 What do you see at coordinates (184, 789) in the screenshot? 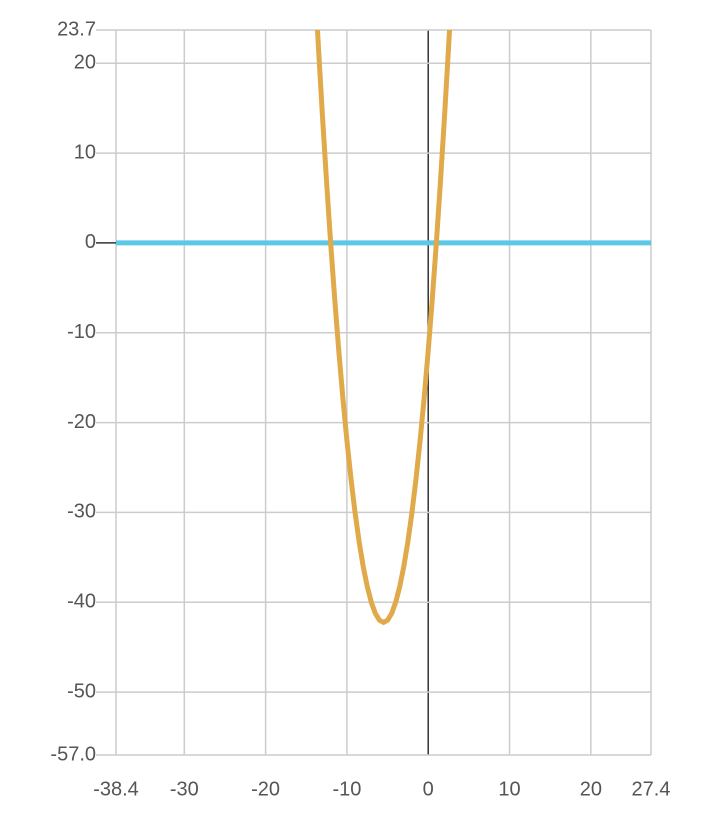
I see `x-tick-label: -30` at bounding box center [184, 789].